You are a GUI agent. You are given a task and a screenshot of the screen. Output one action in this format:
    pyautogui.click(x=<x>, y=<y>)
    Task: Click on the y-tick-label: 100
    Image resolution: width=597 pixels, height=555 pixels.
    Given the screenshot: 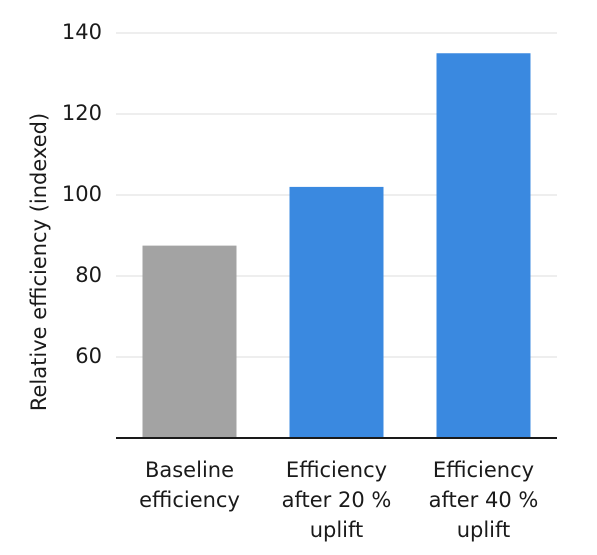 What is the action you would take?
    pyautogui.click(x=82, y=194)
    